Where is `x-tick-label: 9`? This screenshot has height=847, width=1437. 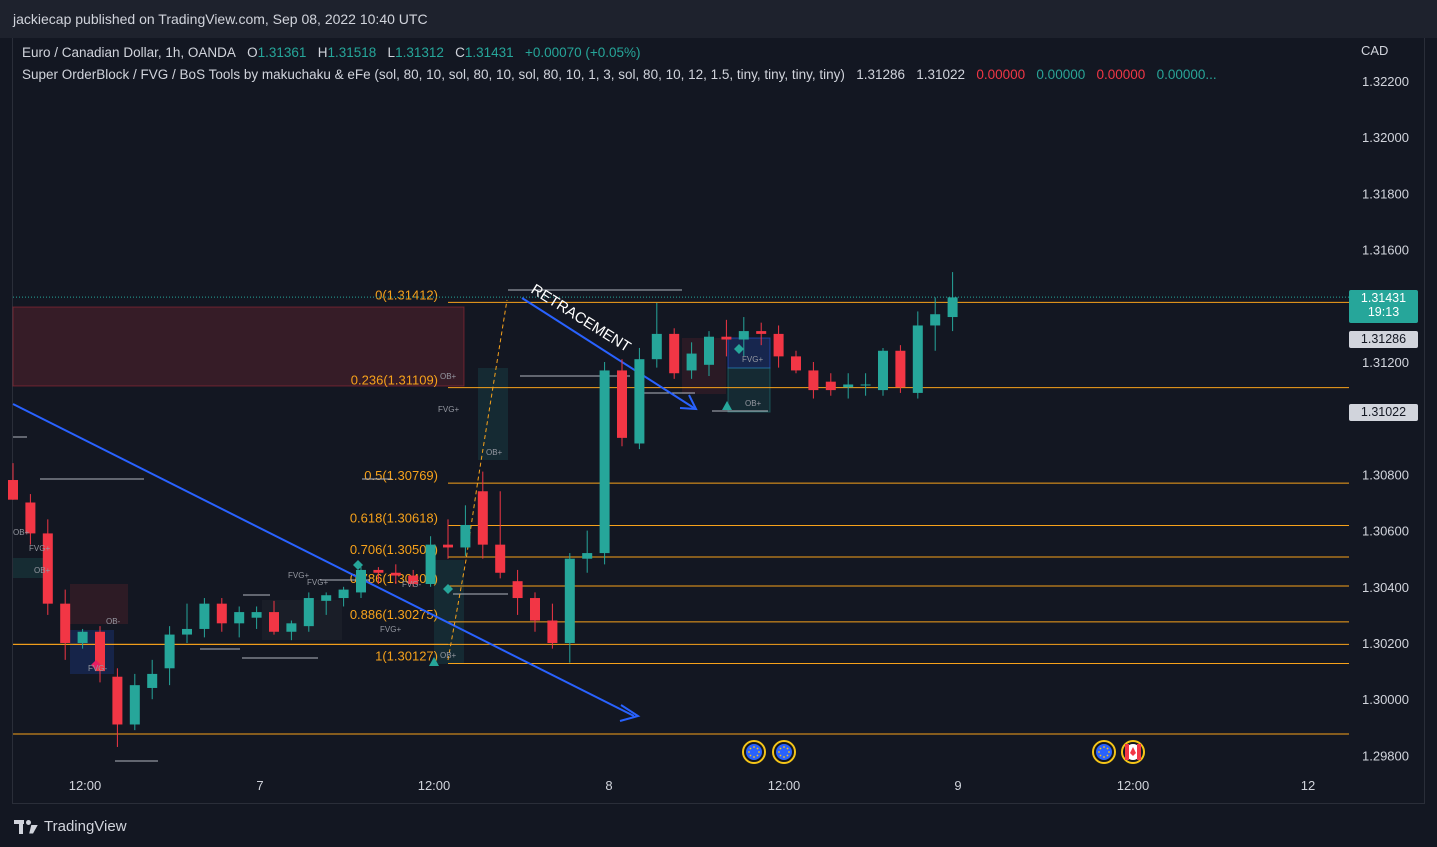
x-tick-label: 9 is located at coordinates (957, 785).